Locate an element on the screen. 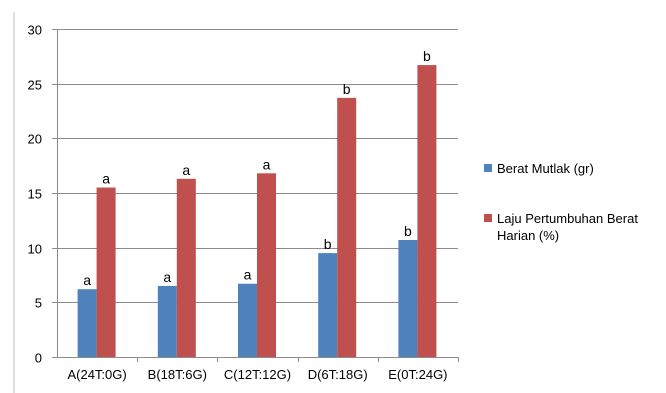 Image resolution: width=666 pixels, height=393 pixels. x-tick-label: B(18T:6G) is located at coordinates (177, 374).